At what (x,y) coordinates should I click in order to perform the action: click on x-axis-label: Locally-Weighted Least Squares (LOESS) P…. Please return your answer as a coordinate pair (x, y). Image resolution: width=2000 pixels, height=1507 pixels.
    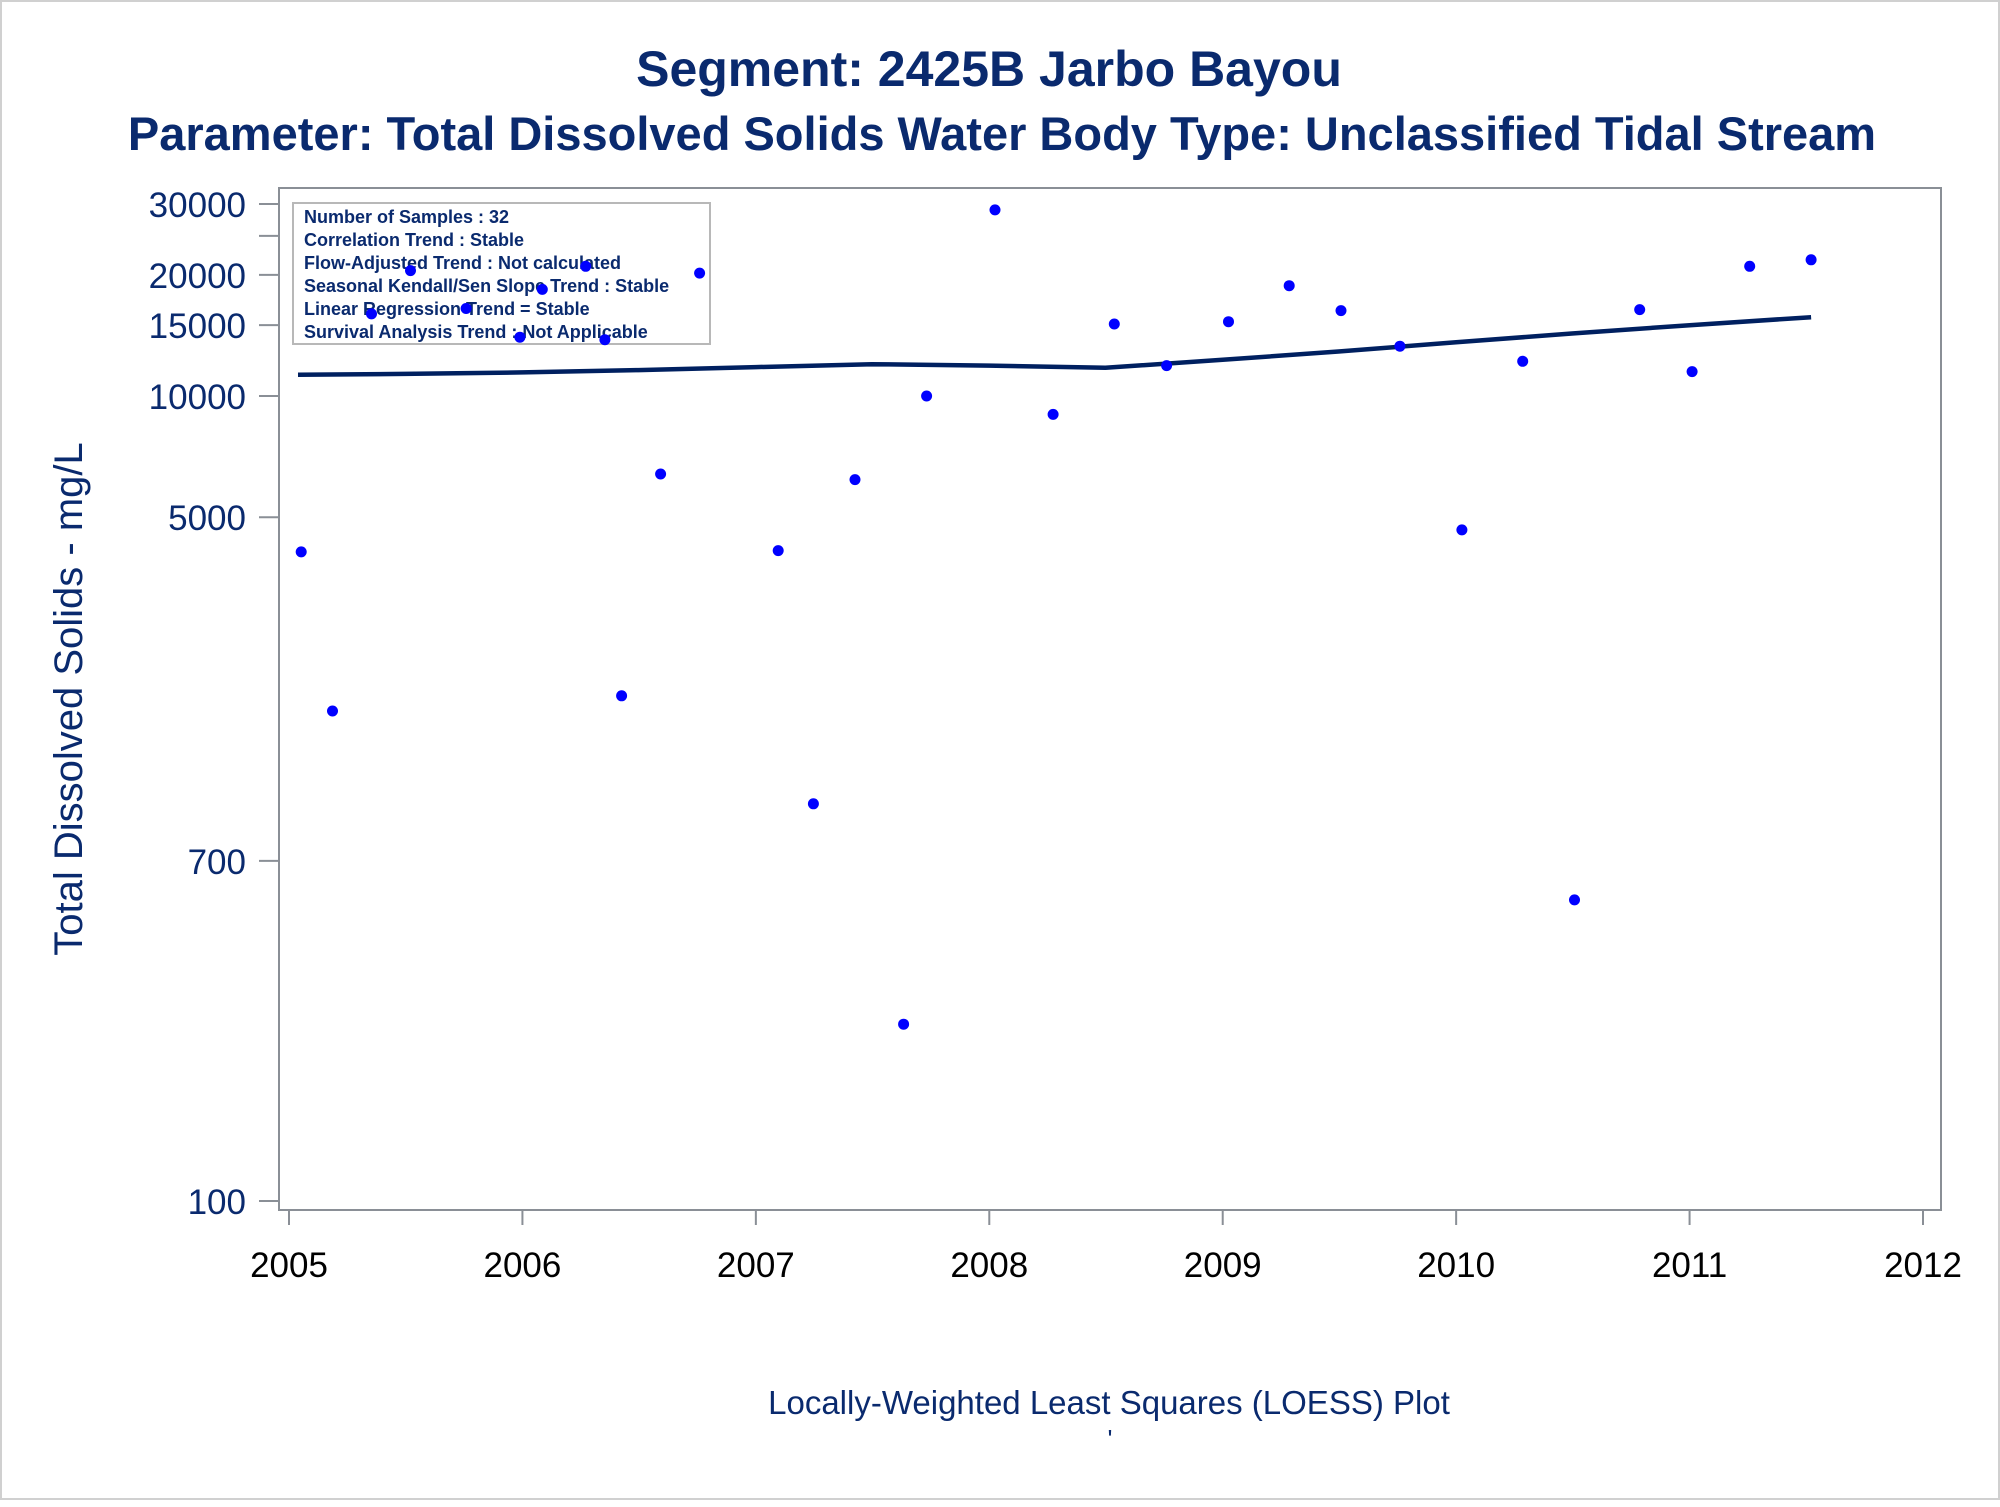
    Looking at the image, I should click on (1109, 1402).